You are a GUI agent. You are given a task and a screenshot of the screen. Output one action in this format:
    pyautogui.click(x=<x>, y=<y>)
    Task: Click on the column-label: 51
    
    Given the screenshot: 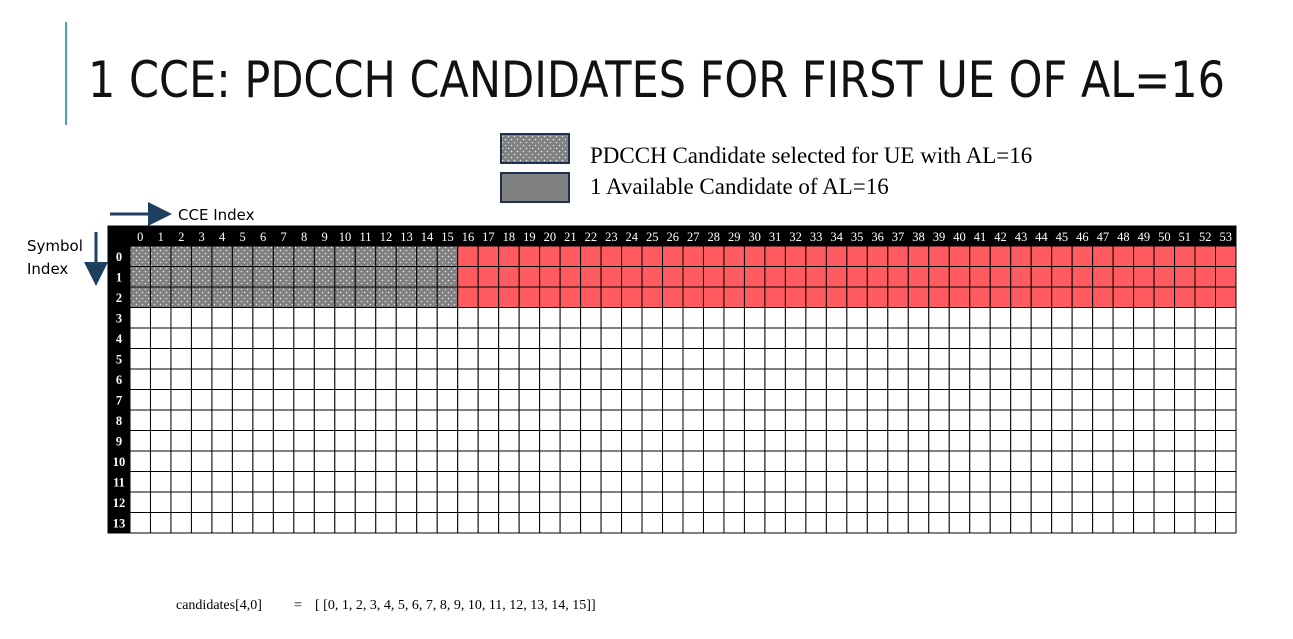 What is the action you would take?
    pyautogui.click(x=1185, y=237)
    